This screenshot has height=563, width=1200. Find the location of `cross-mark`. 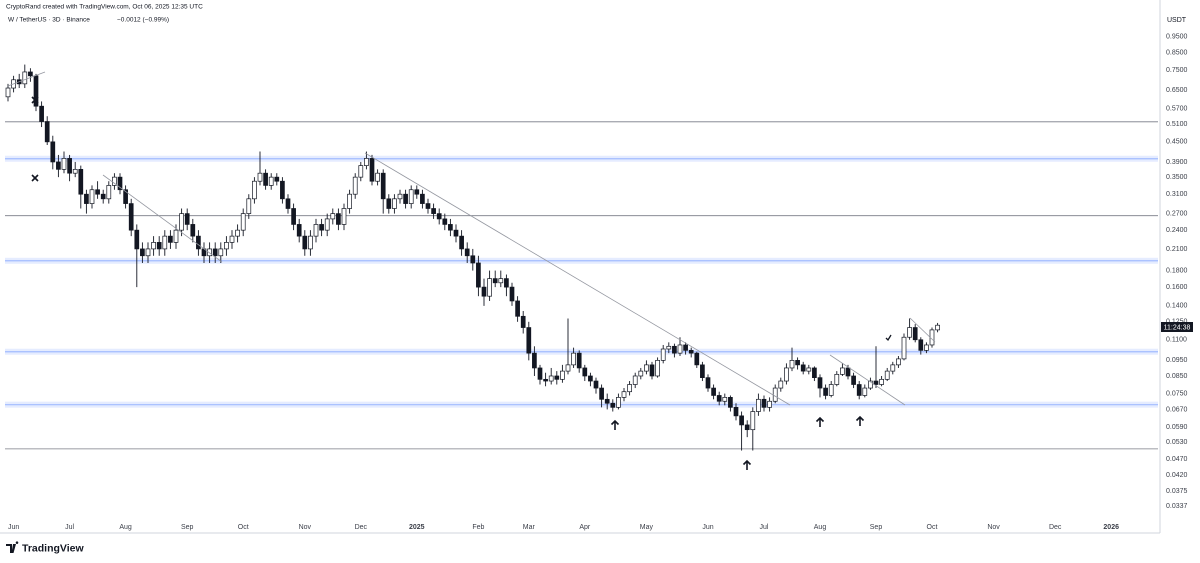

cross-mark is located at coordinates (35, 178).